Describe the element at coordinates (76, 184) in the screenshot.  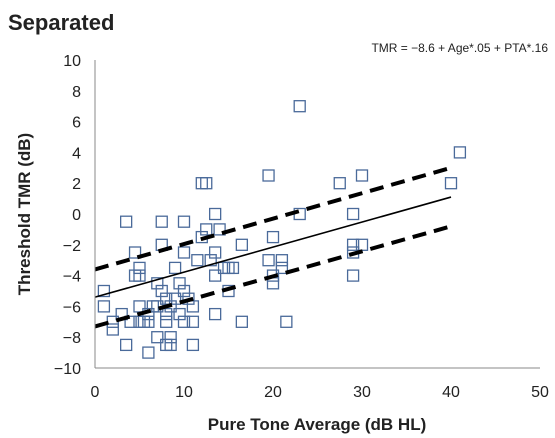
I see `y-tick-label: 2` at that location.